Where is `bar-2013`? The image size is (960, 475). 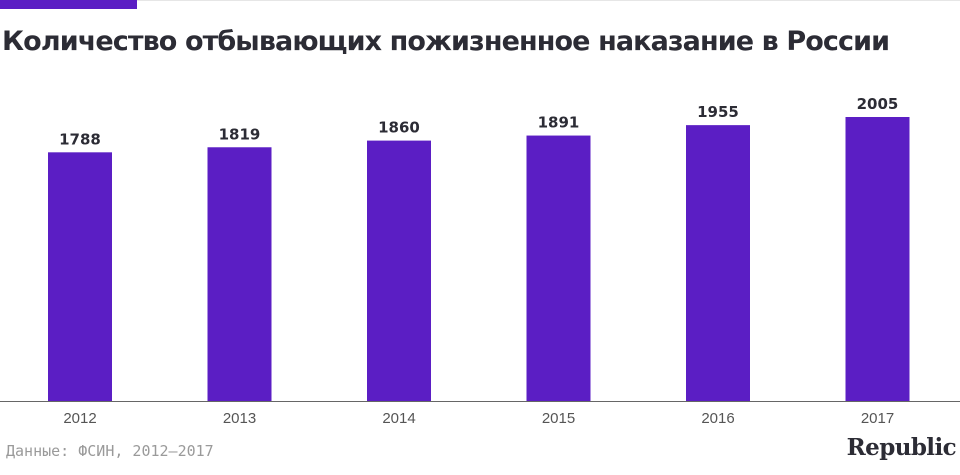
bar-2013 is located at coordinates (239, 274).